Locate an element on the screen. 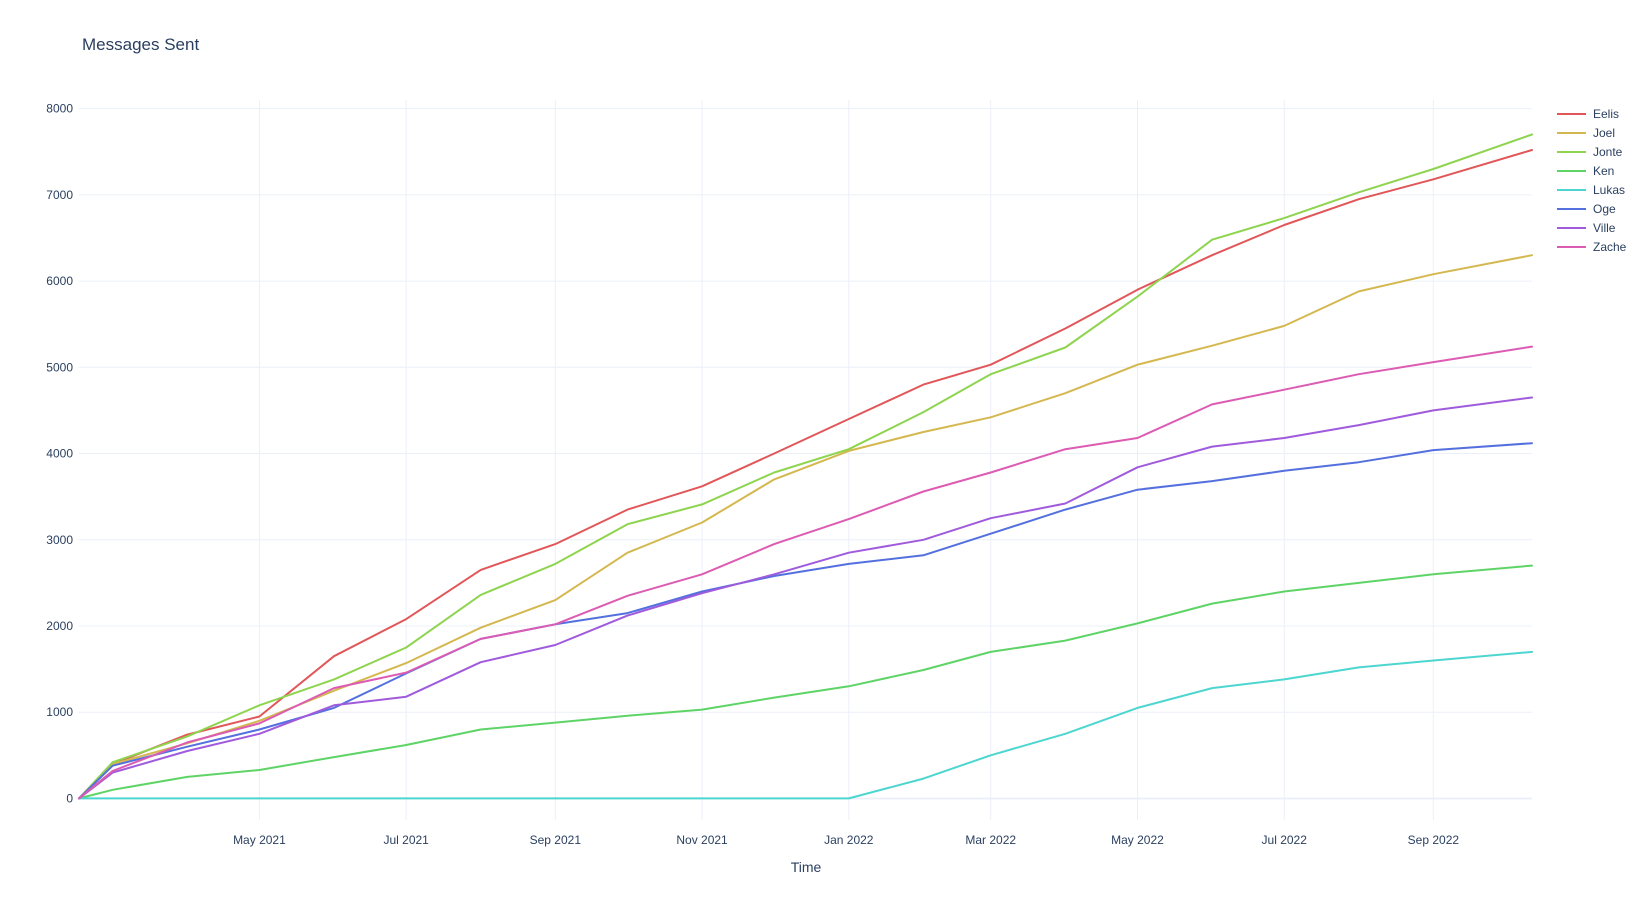 This screenshot has height=910, width=1651. legend-label-jonte: Jonte is located at coordinates (1608, 152).